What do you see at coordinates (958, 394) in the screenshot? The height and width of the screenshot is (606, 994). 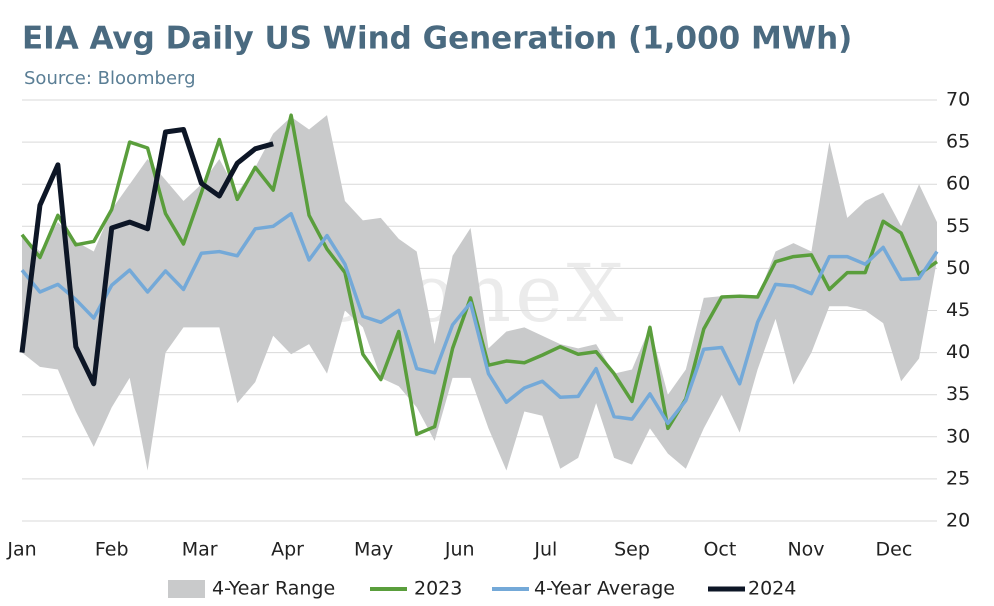 I see `y-tick-label: 35` at bounding box center [958, 394].